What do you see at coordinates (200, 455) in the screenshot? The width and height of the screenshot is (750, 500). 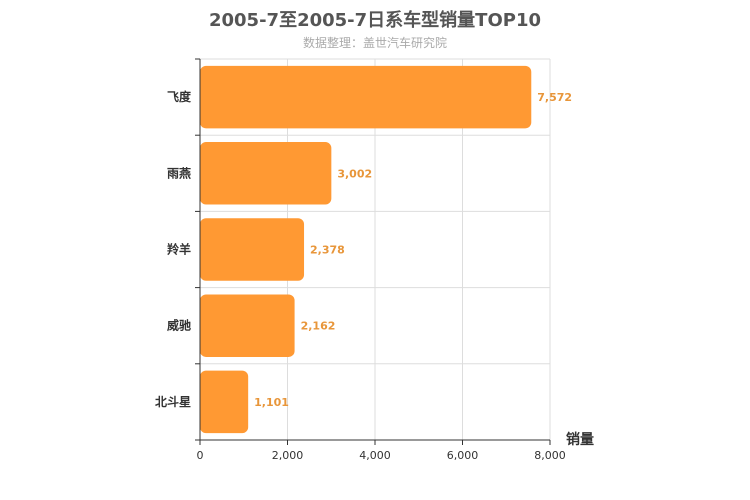 I see `x-tick-label: 0` at bounding box center [200, 455].